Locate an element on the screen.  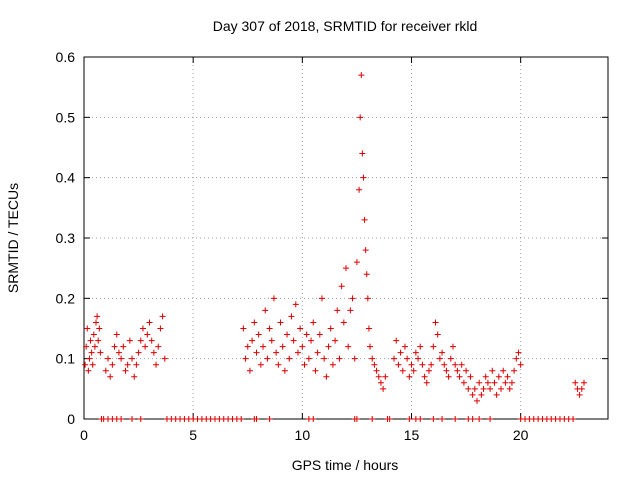
y-tick-label: 0.3 is located at coordinates (66, 238).